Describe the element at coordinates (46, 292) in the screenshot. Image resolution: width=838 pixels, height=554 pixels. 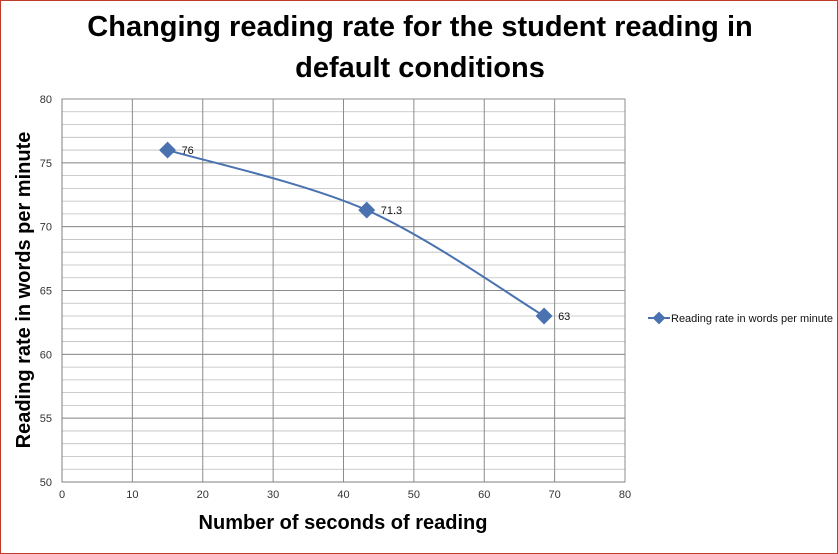
I see `y-tick-label: 65` at that location.